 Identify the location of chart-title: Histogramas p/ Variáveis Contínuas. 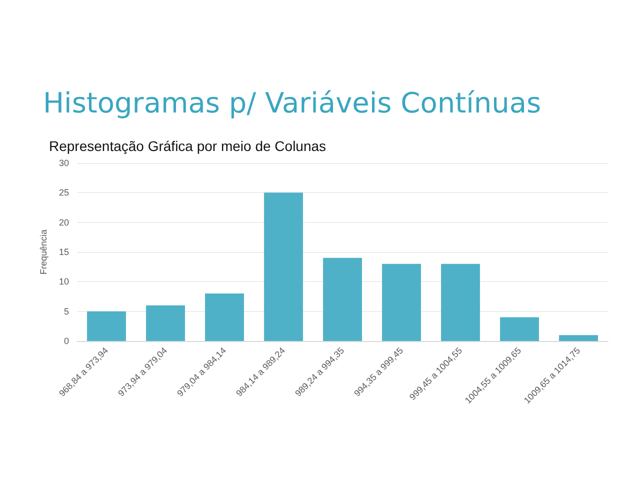
(292, 103).